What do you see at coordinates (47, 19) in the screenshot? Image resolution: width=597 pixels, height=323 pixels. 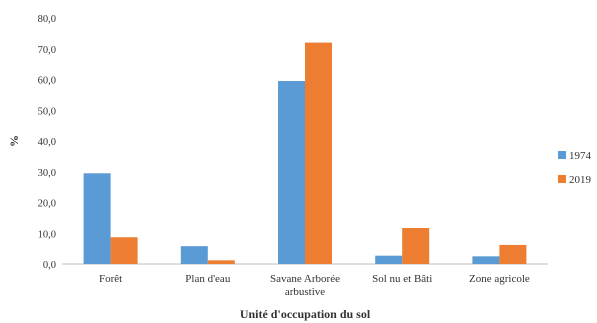 I see `y-tick-label: 80,0` at bounding box center [47, 19].